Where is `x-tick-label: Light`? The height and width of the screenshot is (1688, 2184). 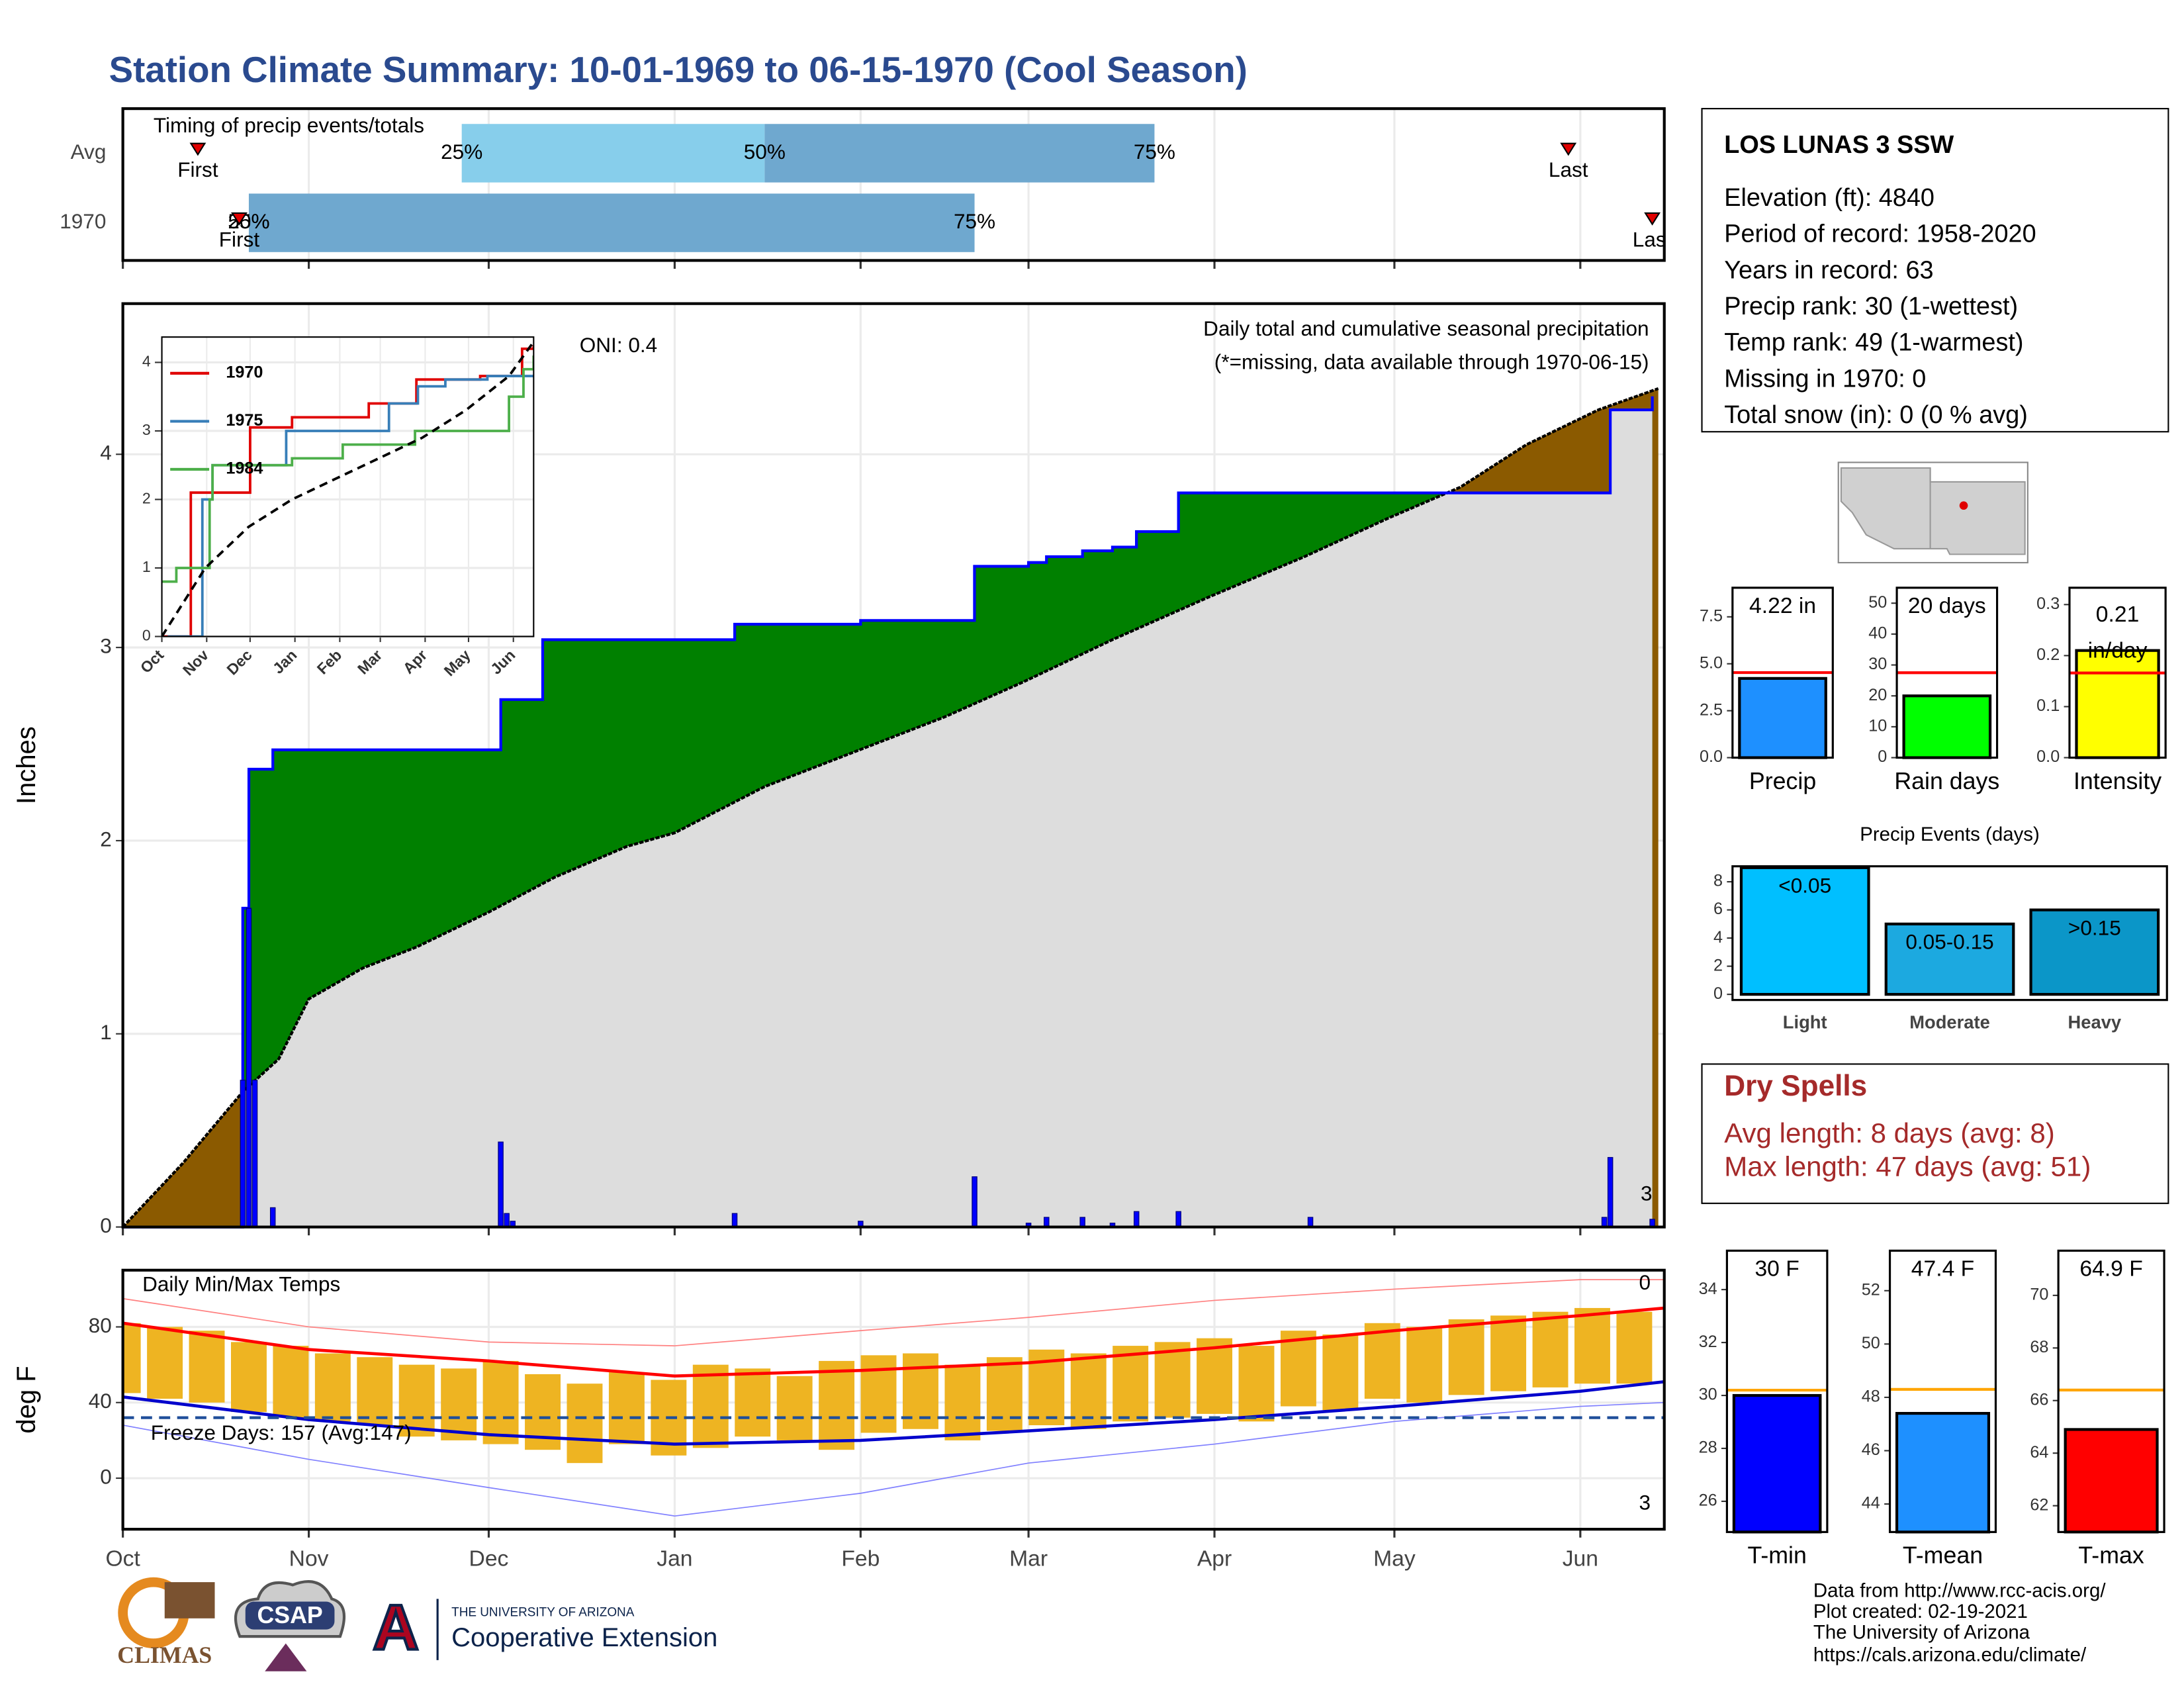
x-tick-label: Light is located at coordinates (1805, 1022).